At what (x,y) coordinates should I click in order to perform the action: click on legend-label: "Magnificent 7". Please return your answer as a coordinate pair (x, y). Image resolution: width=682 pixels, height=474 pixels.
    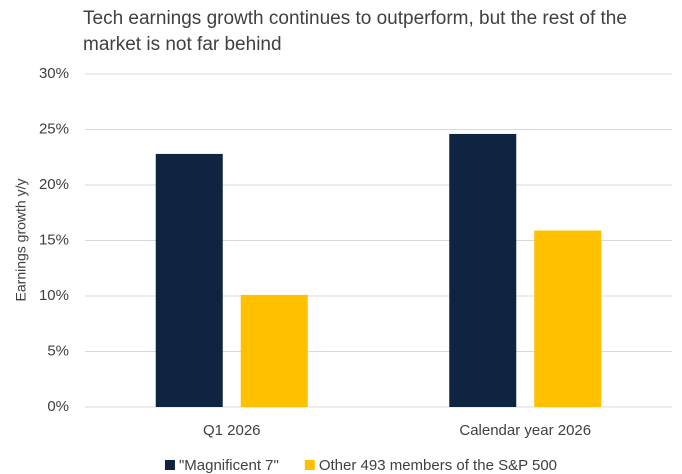
    Looking at the image, I should click on (229, 465).